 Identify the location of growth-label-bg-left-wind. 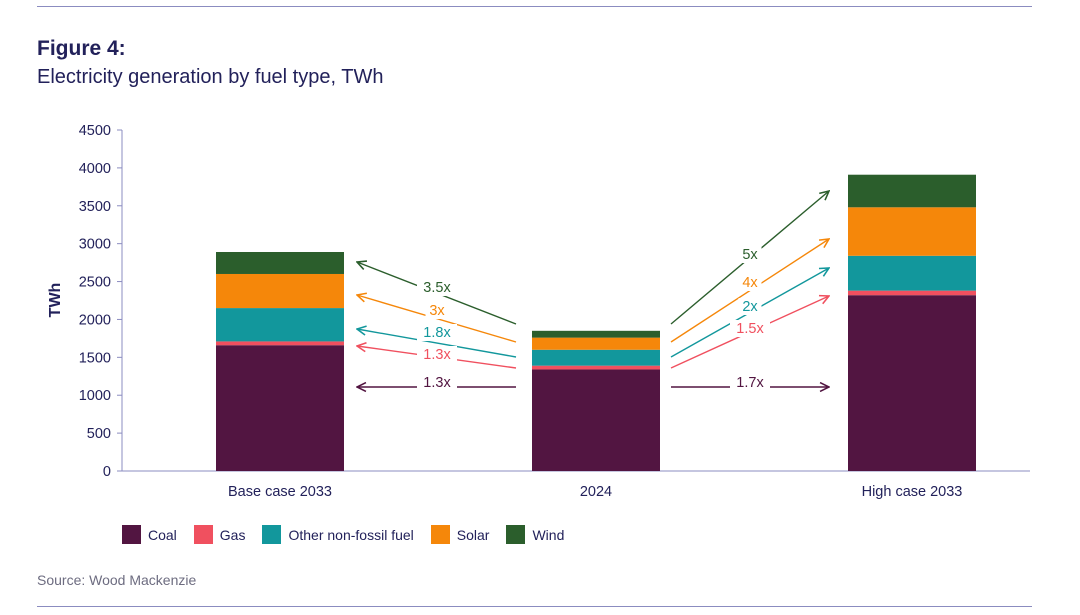
(437, 287).